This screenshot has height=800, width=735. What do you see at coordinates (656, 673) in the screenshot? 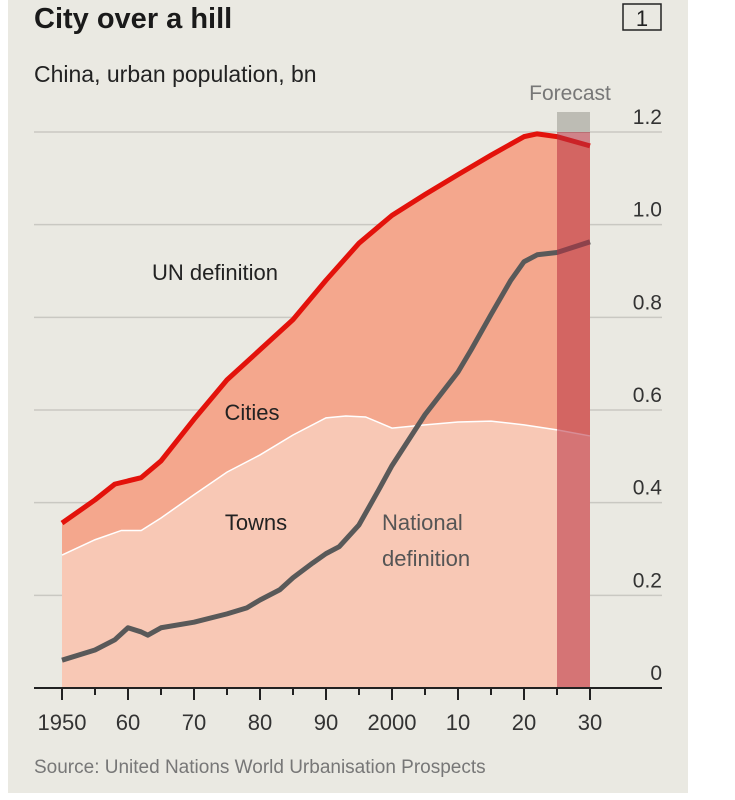
I see `y-tick-label: 0` at bounding box center [656, 673].